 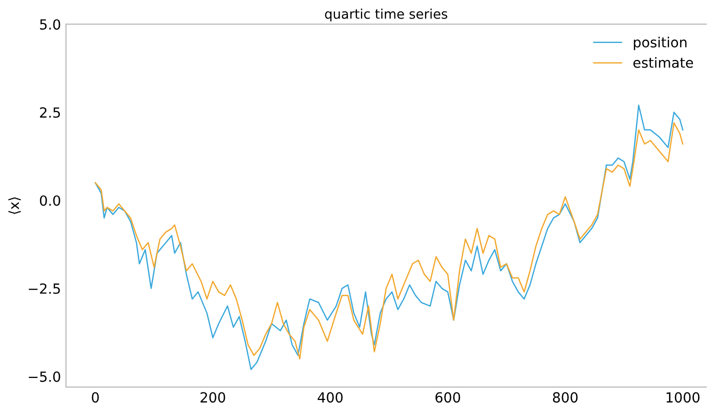 I want to click on y-tick-label: −5.0, so click(x=44, y=376).